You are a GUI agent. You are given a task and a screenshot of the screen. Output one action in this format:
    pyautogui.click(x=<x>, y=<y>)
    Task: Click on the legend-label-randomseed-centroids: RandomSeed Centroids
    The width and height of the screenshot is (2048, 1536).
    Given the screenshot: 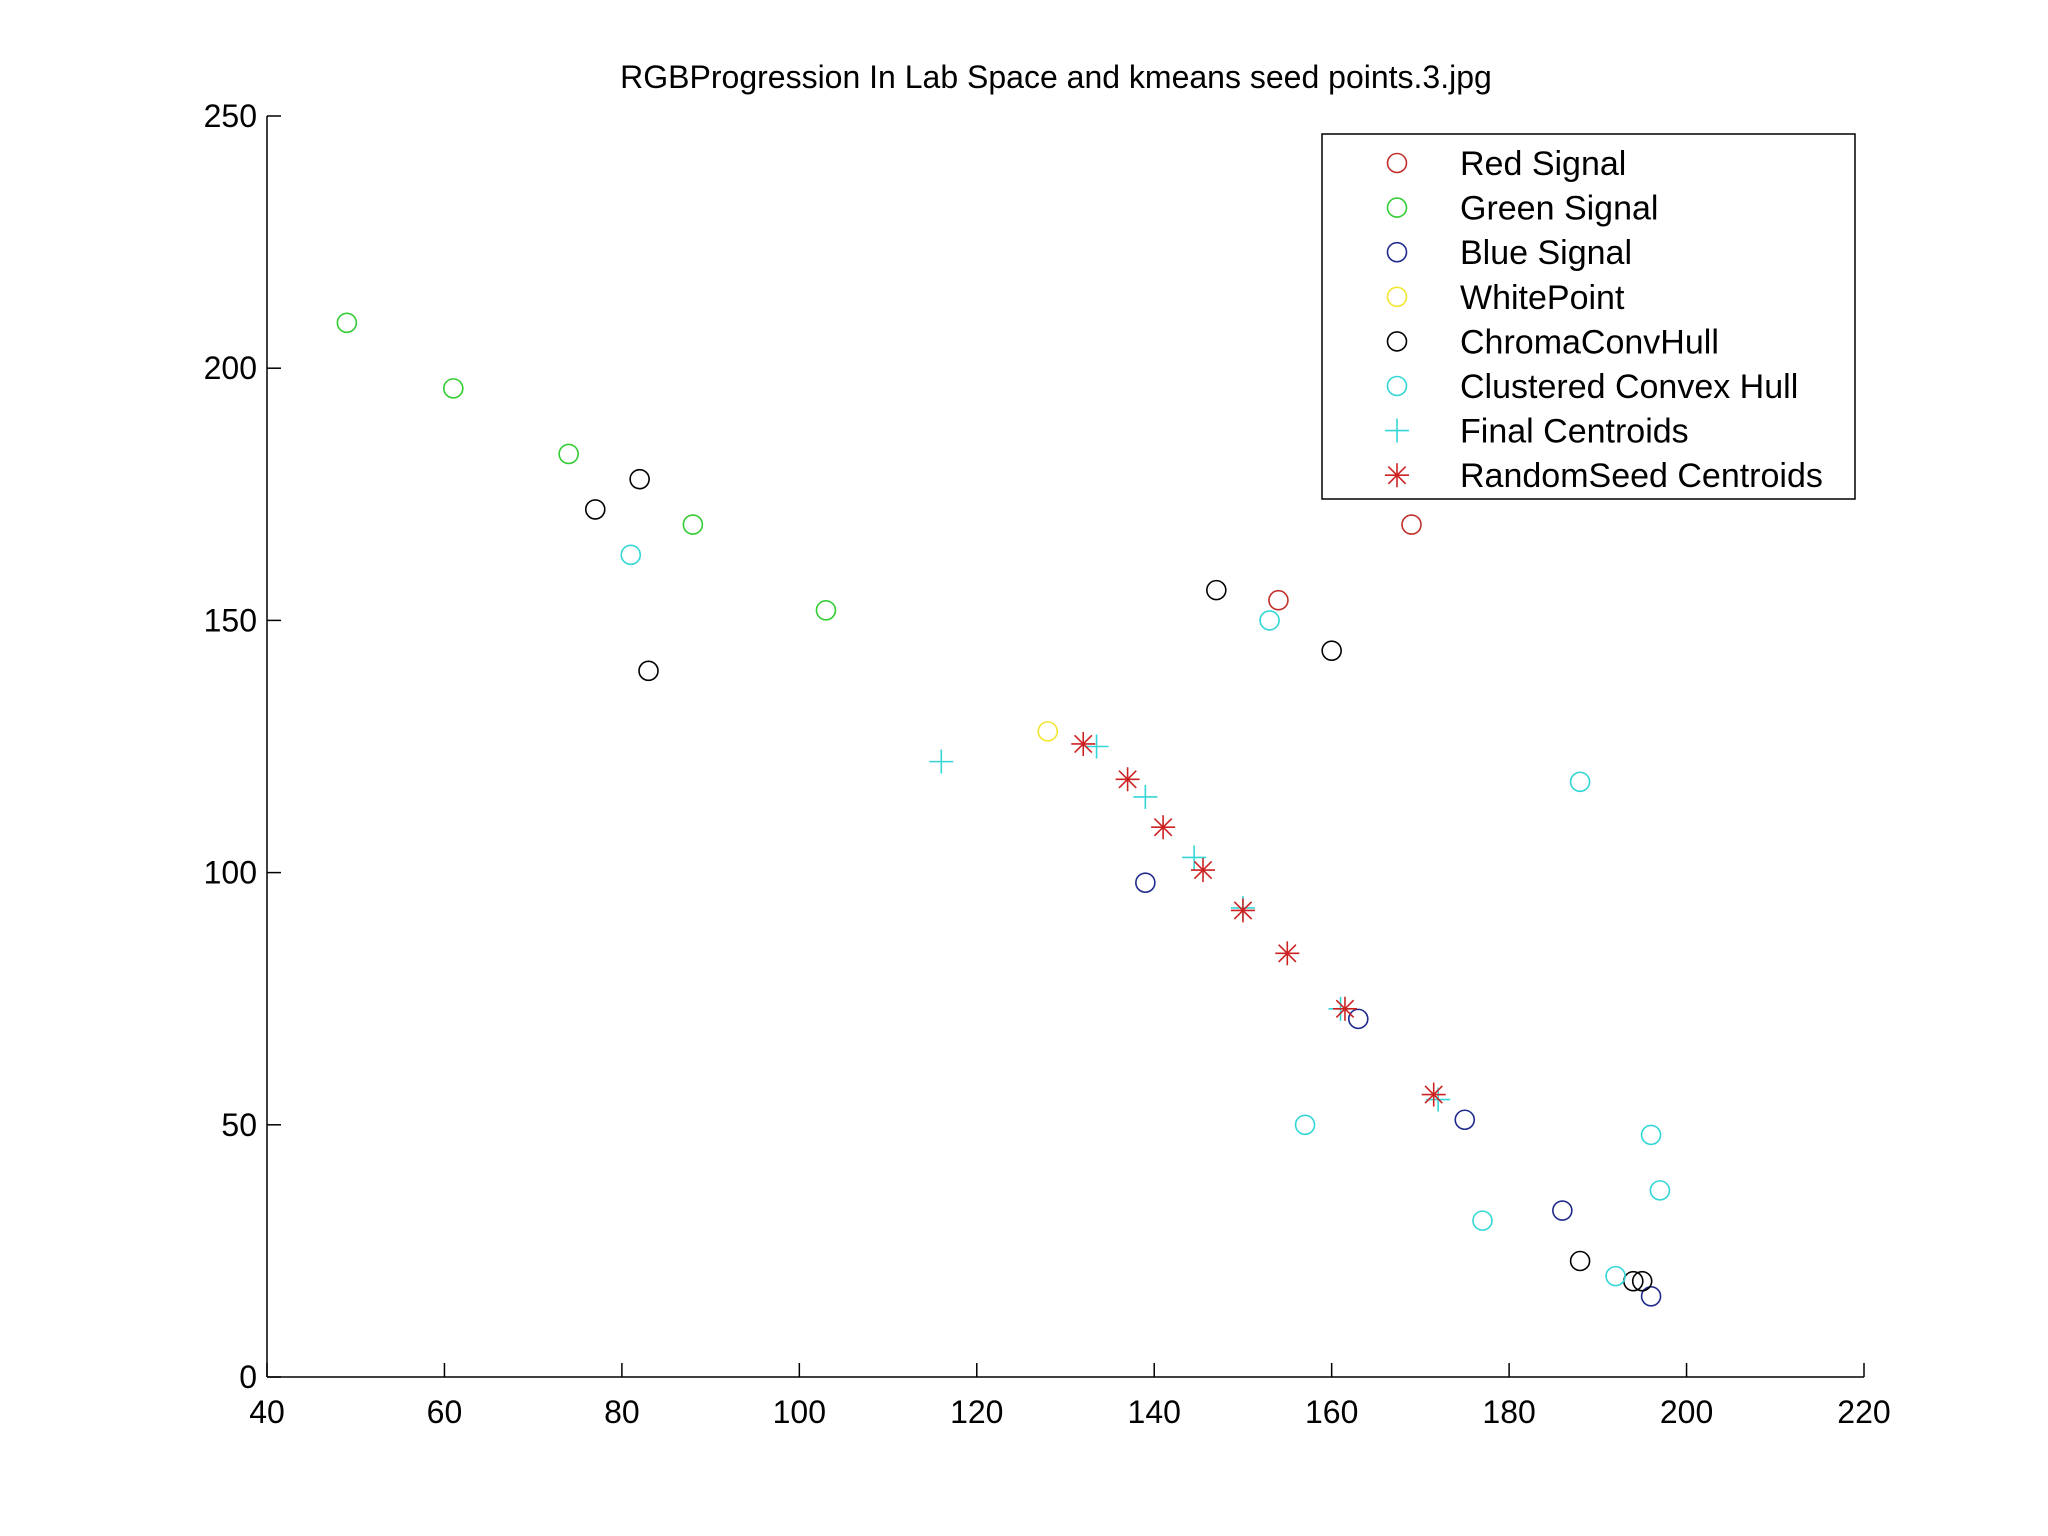 What is the action you would take?
    pyautogui.click(x=1641, y=476)
    